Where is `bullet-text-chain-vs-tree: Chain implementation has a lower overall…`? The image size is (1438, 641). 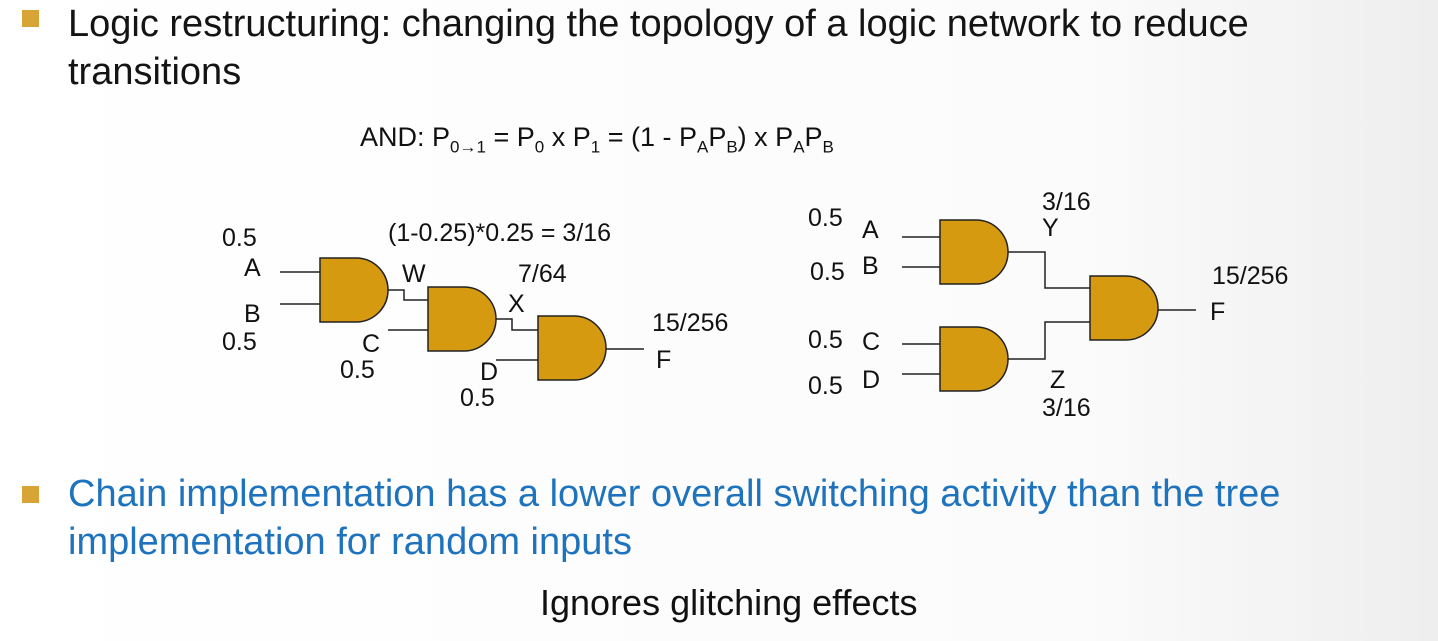 bullet-text-chain-vs-tree: Chain implementation has a lower overall… is located at coordinates (674, 518).